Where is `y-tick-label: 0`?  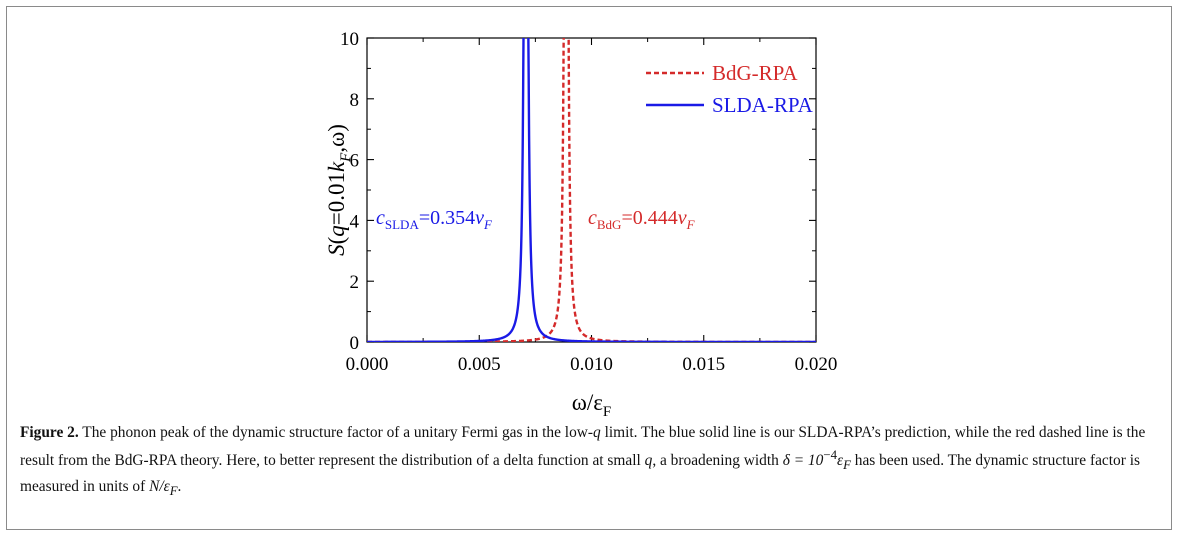
y-tick-label: 0 is located at coordinates (355, 343).